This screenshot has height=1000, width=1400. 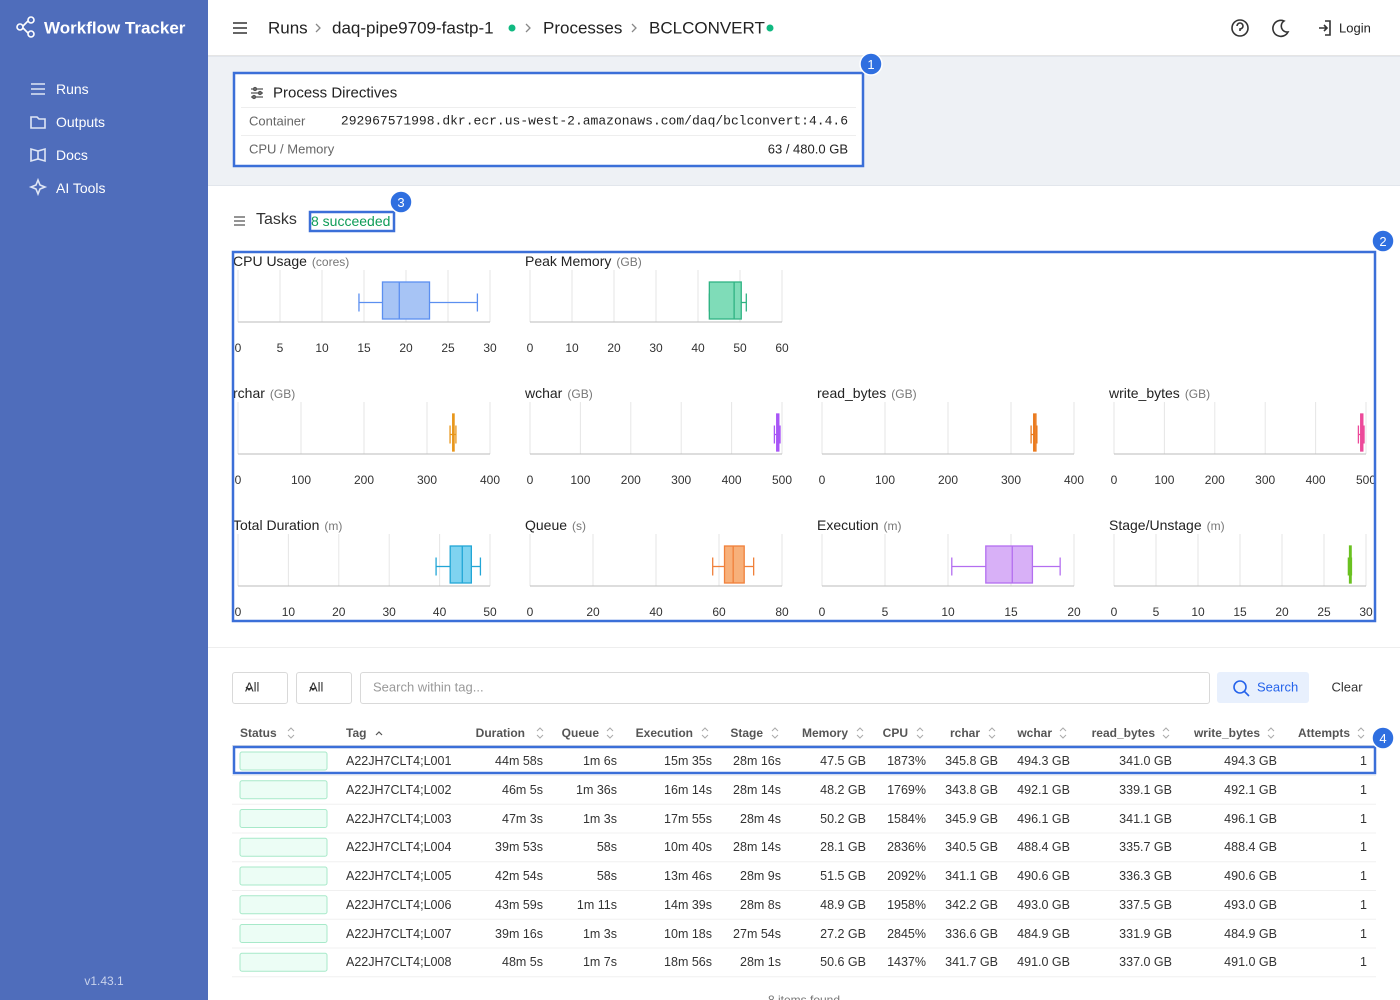 What do you see at coordinates (301, 480) in the screenshot?
I see `x-tick-label: 100` at bounding box center [301, 480].